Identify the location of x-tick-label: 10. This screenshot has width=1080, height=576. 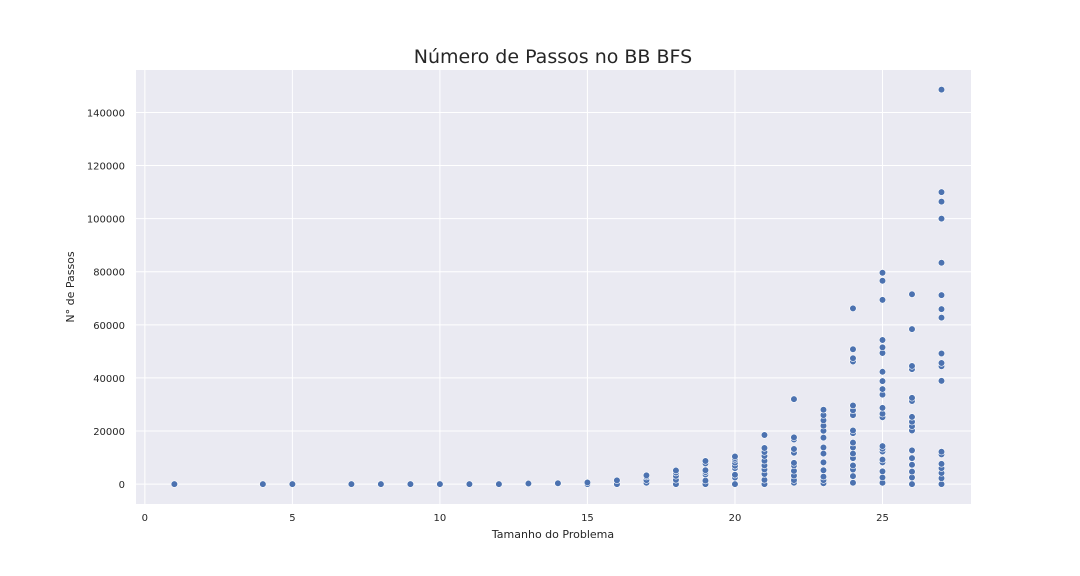
(440, 518).